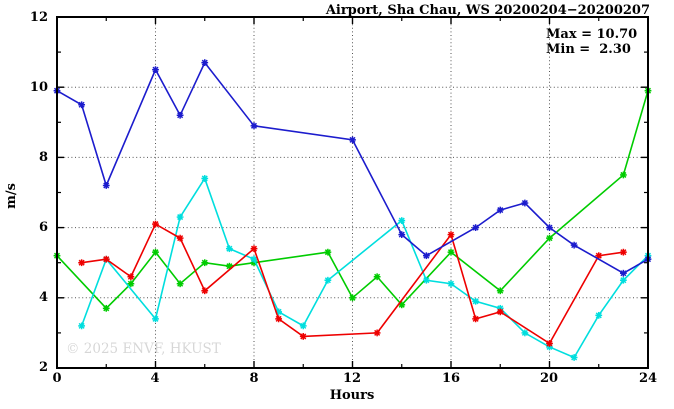 The height and width of the screenshot is (409, 674). What do you see at coordinates (38, 17) in the screenshot?
I see `y-tick-12: 12` at bounding box center [38, 17].